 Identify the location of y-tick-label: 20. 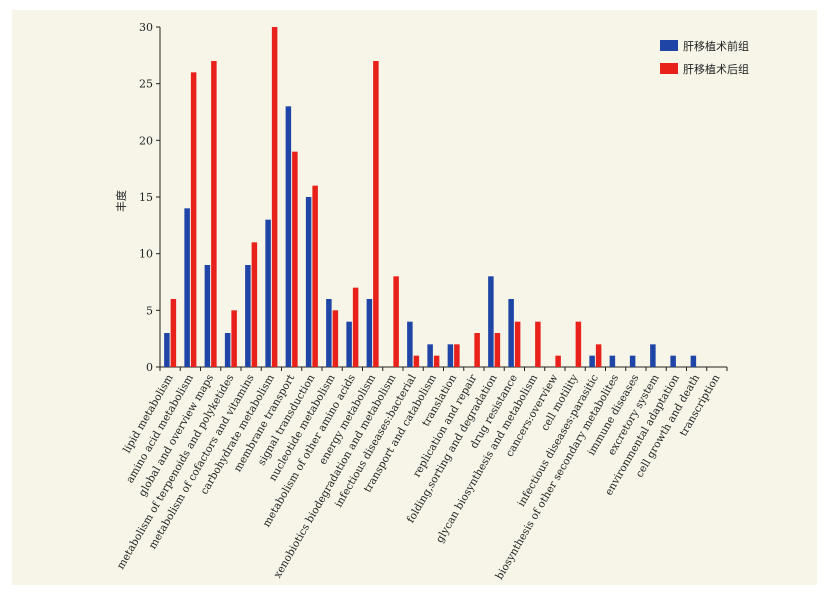
(146, 140).